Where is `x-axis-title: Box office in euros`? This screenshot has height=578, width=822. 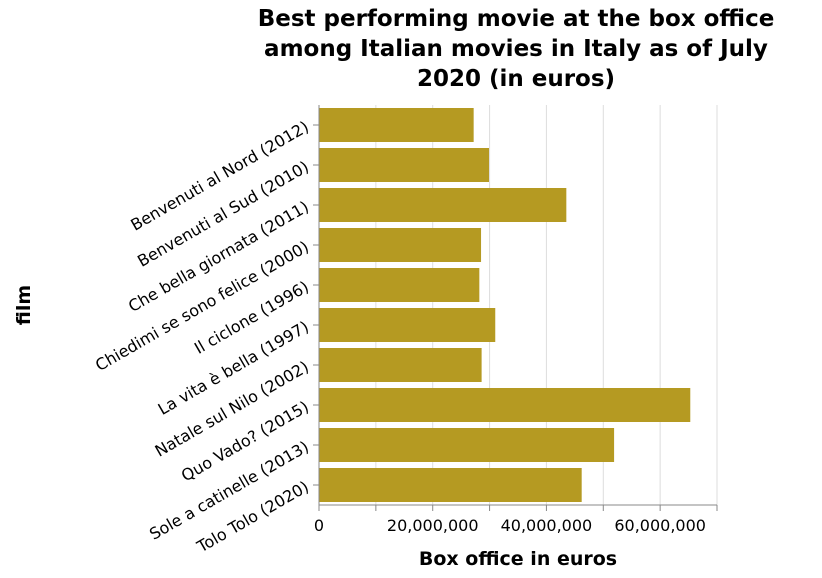 x-axis-title: Box office in euros is located at coordinates (518, 559).